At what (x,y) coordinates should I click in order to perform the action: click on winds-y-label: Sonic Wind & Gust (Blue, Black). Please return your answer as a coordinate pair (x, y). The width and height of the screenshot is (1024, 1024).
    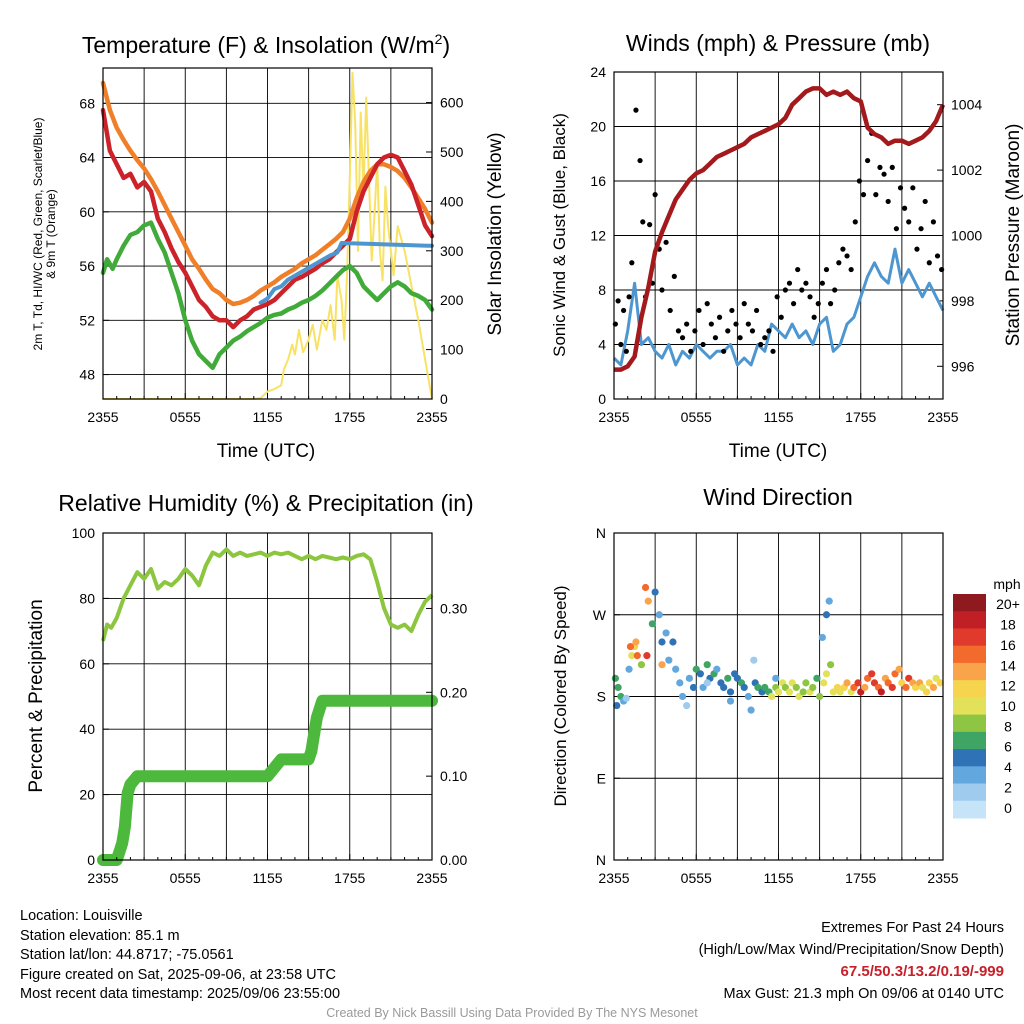
    Looking at the image, I should click on (559, 235).